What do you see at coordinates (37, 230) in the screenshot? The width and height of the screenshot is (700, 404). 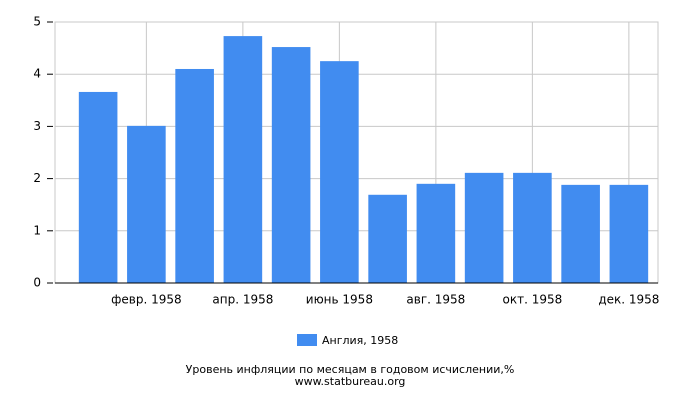 I see `y-tick-label: 1` at bounding box center [37, 230].